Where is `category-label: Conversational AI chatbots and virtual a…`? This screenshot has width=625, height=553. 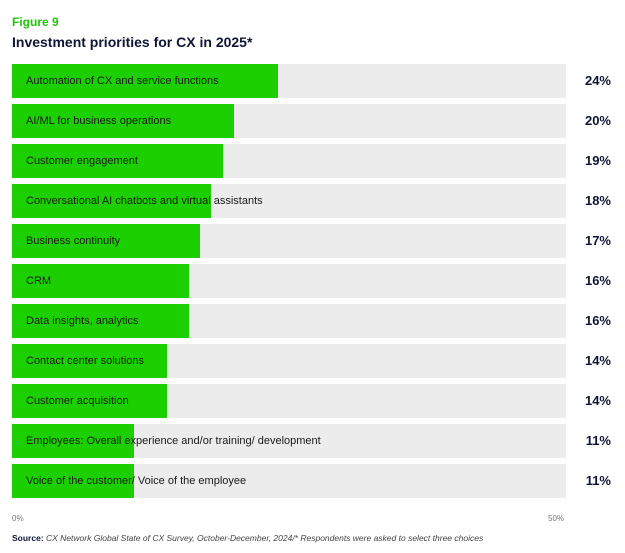 category-label: Conversational AI chatbots and virtual a… is located at coordinates (144, 201).